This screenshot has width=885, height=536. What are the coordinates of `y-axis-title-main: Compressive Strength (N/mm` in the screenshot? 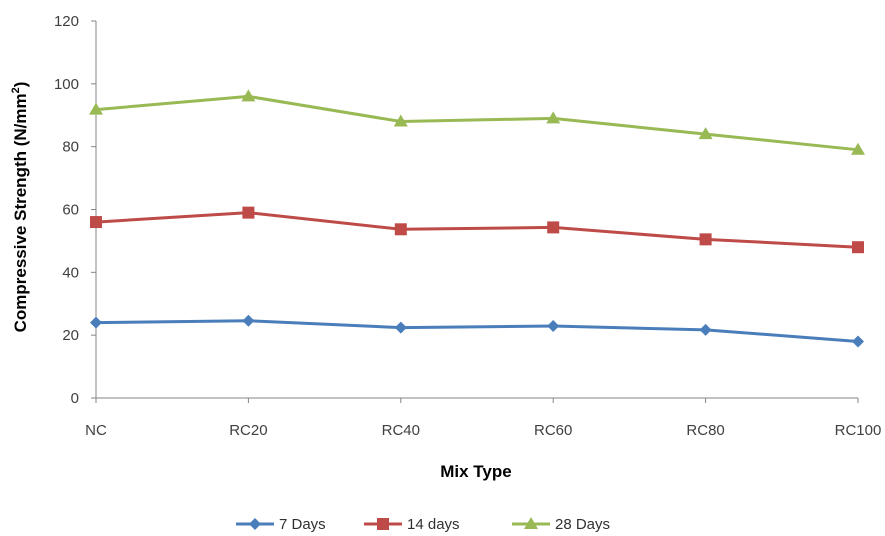 It's located at (20, 212).